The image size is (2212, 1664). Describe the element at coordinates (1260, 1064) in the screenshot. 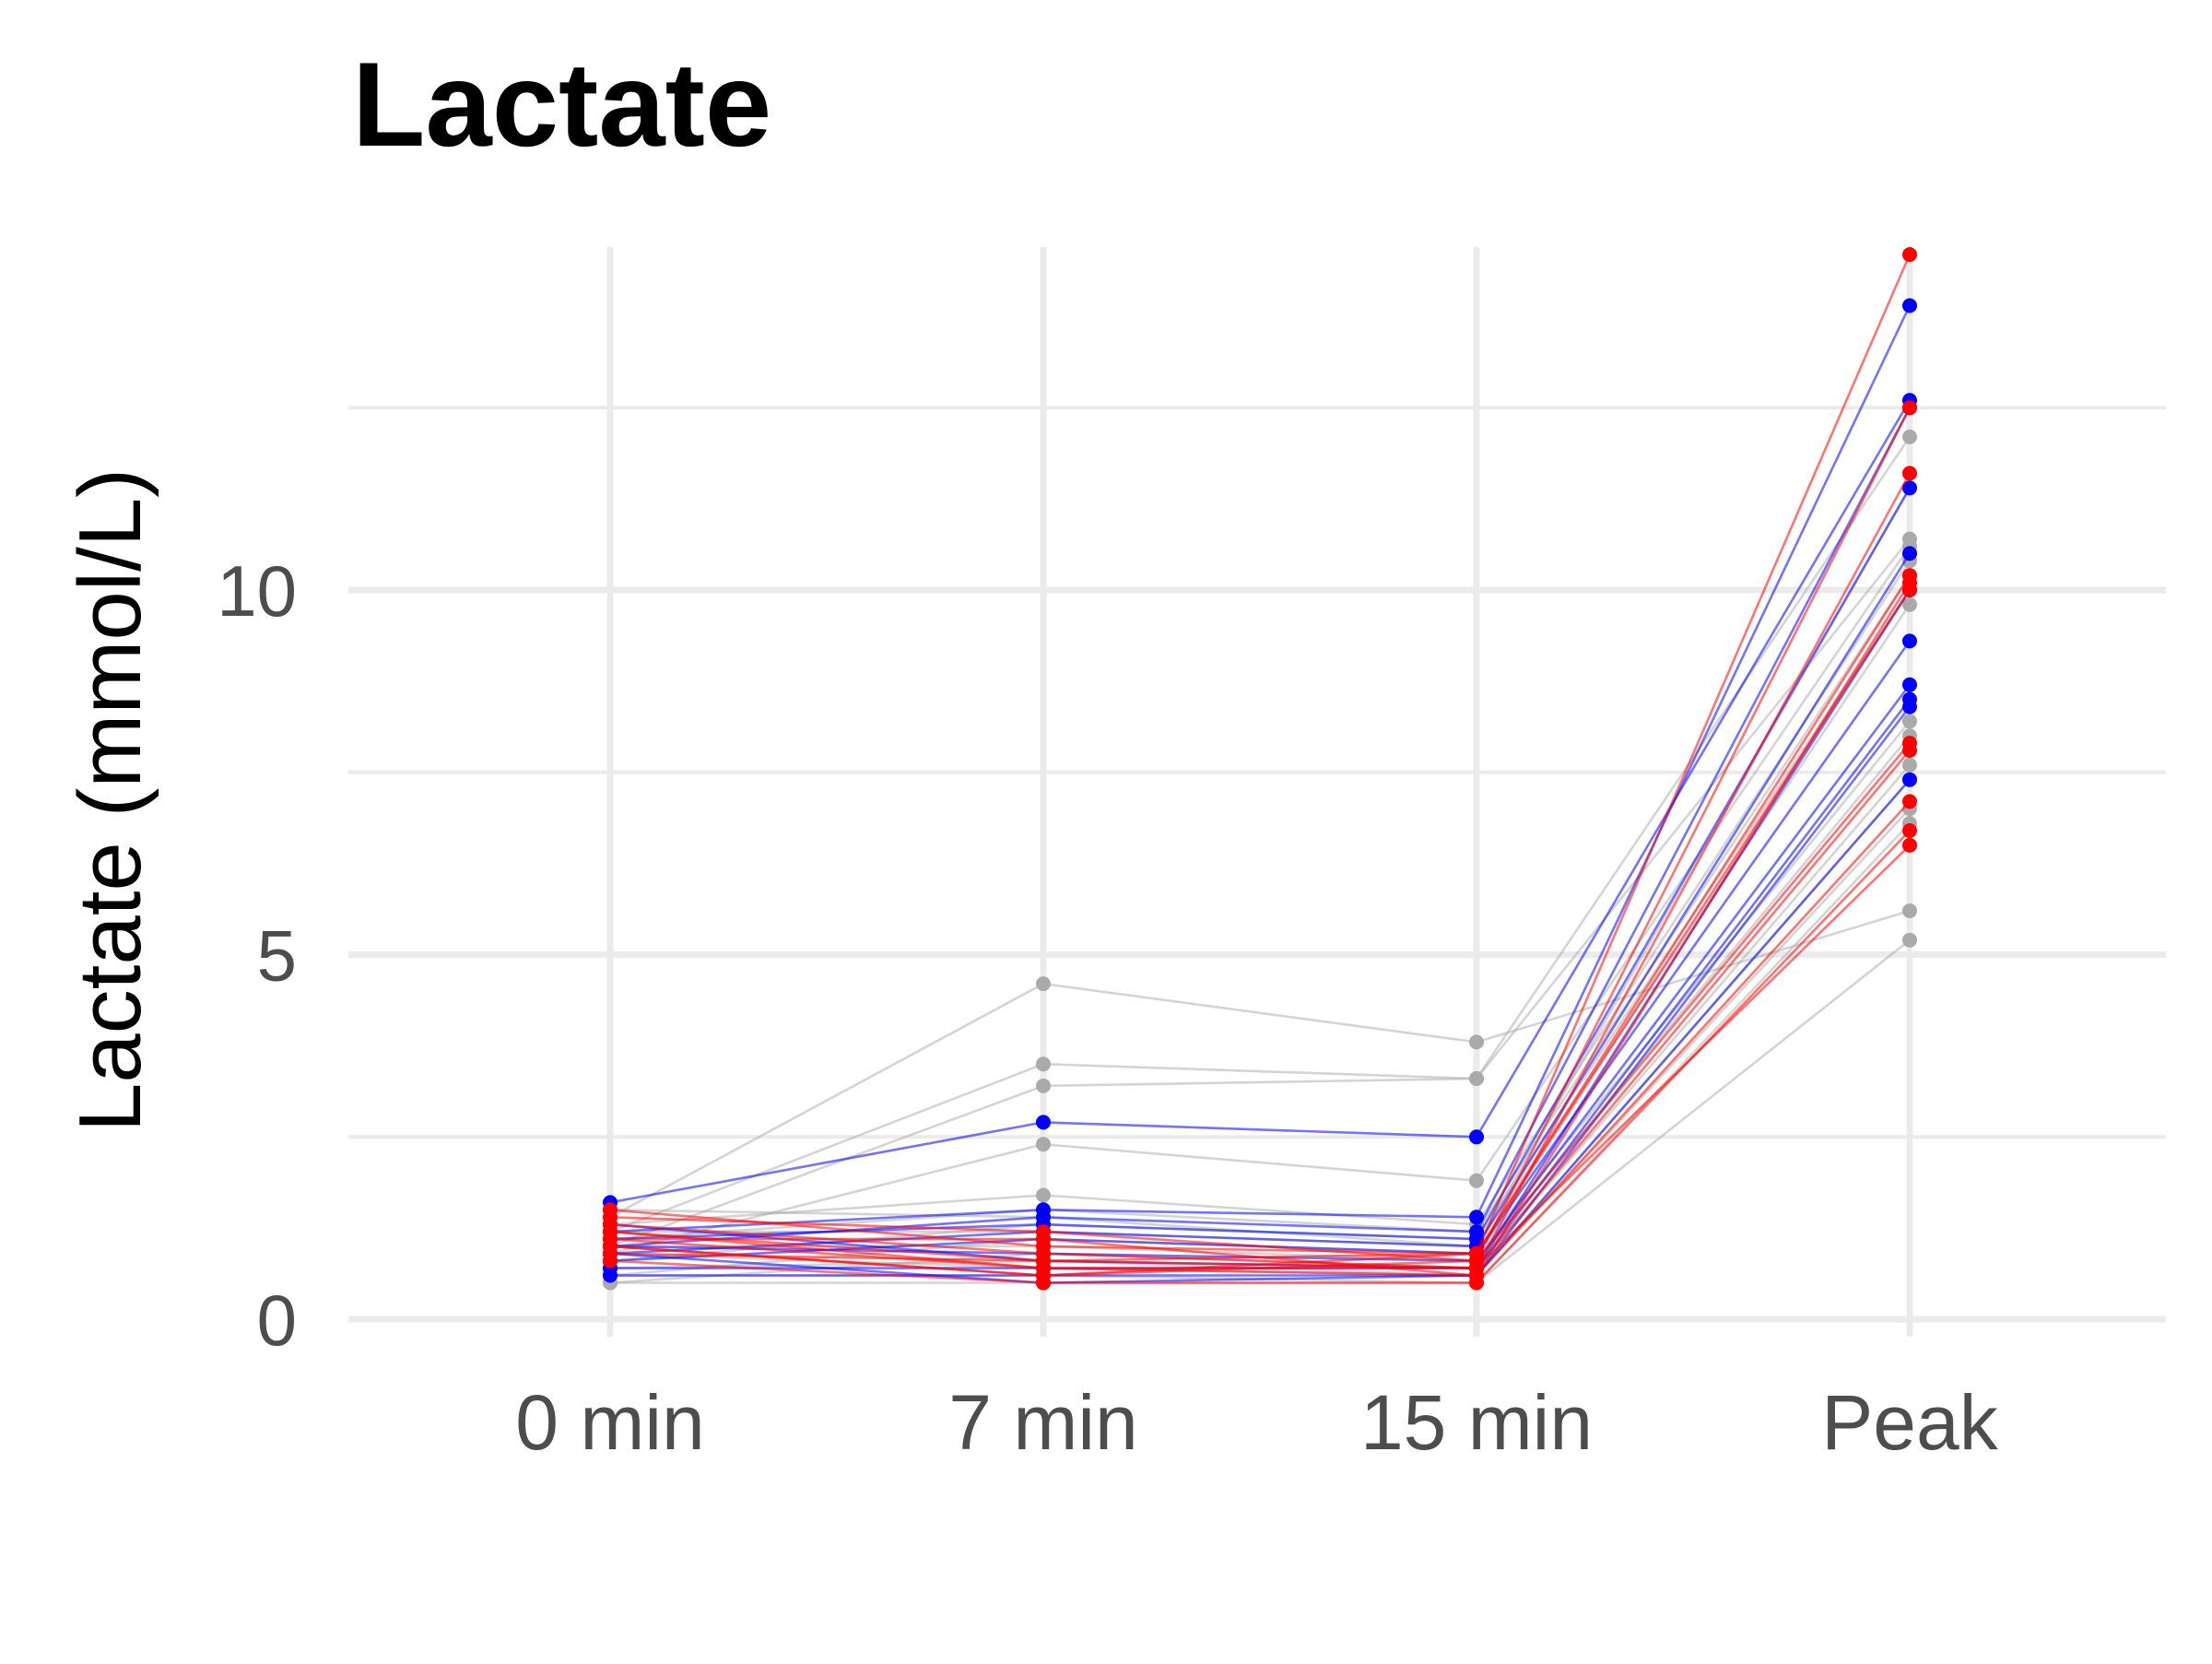

I see `series-line` at that location.